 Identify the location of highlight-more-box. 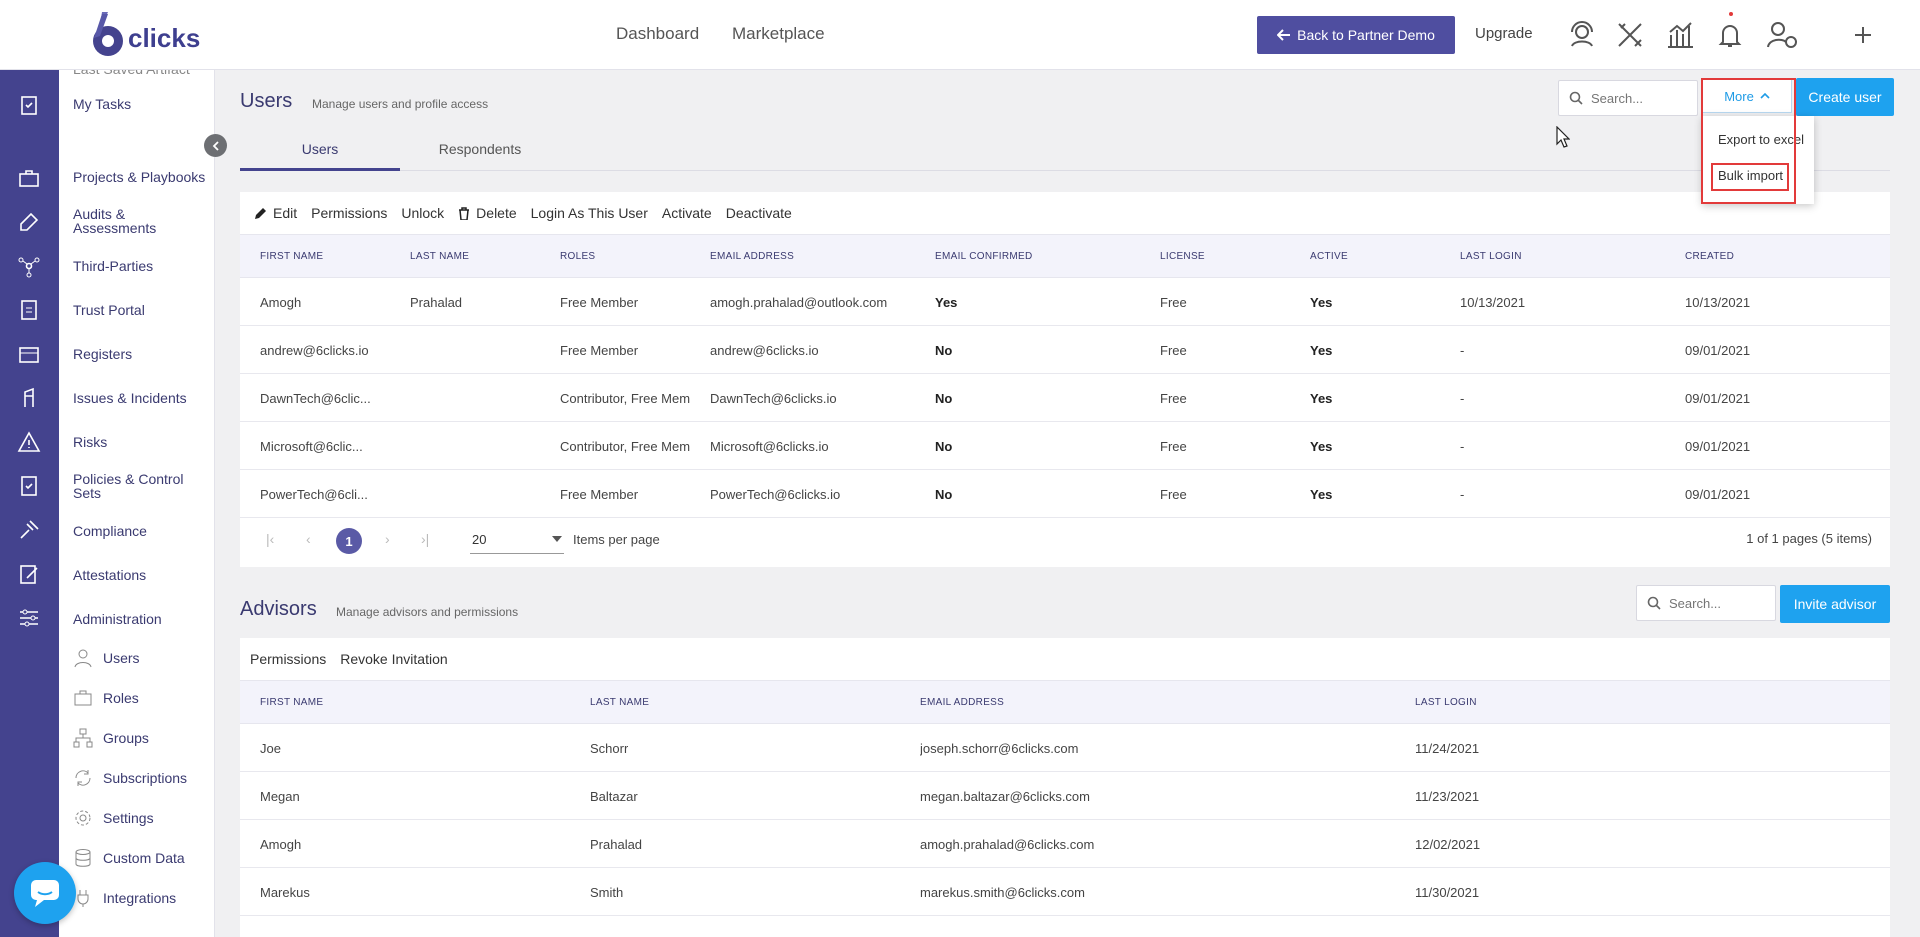
(1748, 141).